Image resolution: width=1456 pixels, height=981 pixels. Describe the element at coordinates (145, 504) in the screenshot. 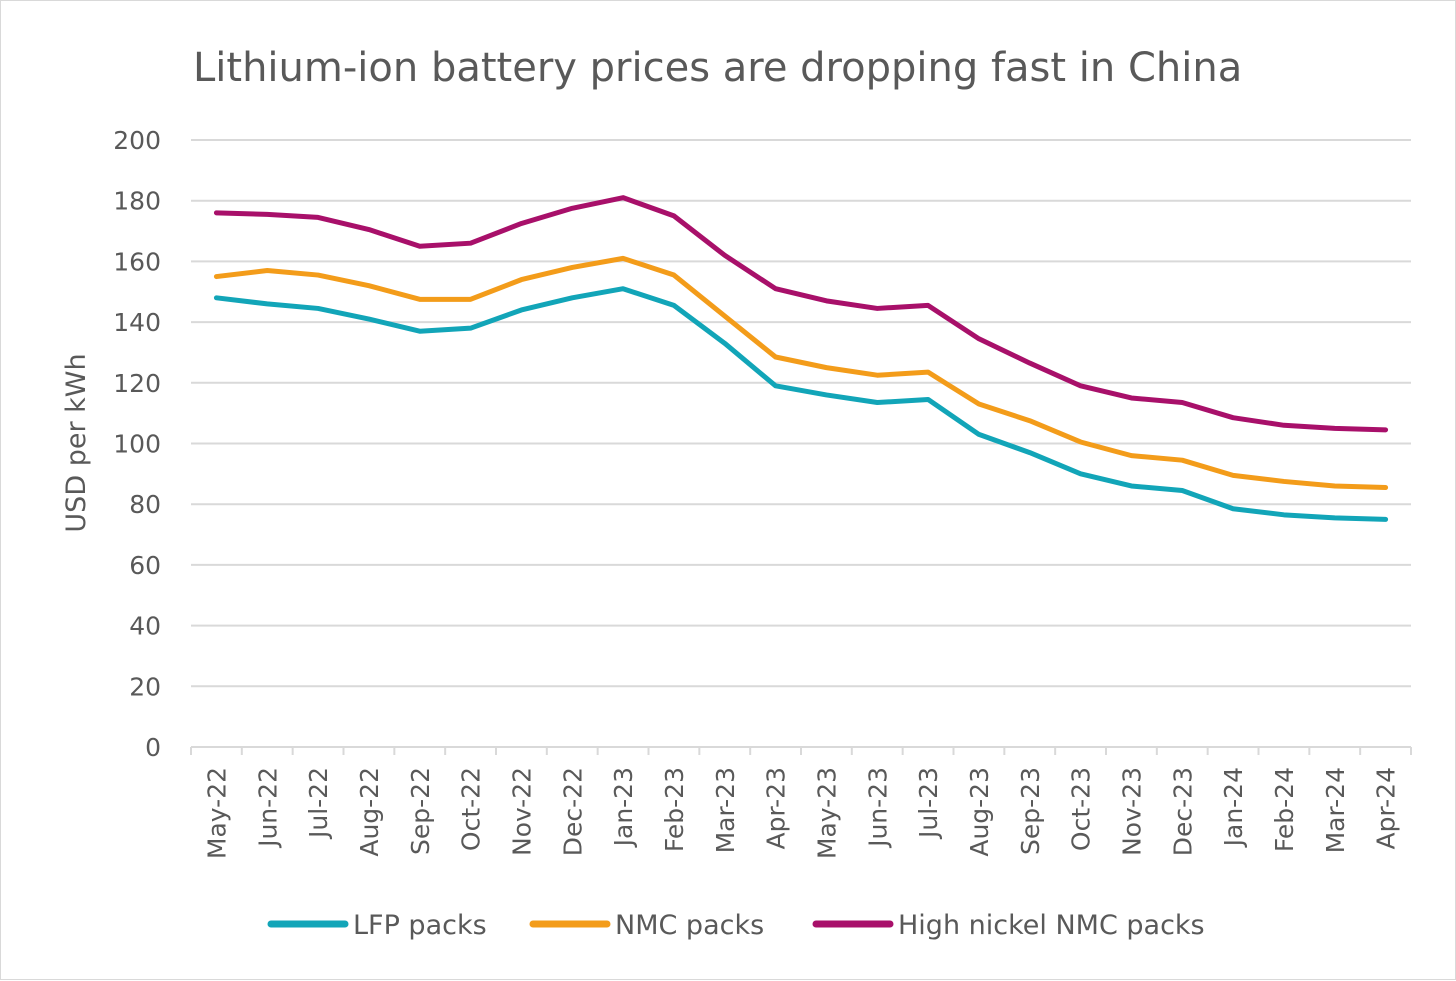

I see `y-tick-label: 80` at that location.